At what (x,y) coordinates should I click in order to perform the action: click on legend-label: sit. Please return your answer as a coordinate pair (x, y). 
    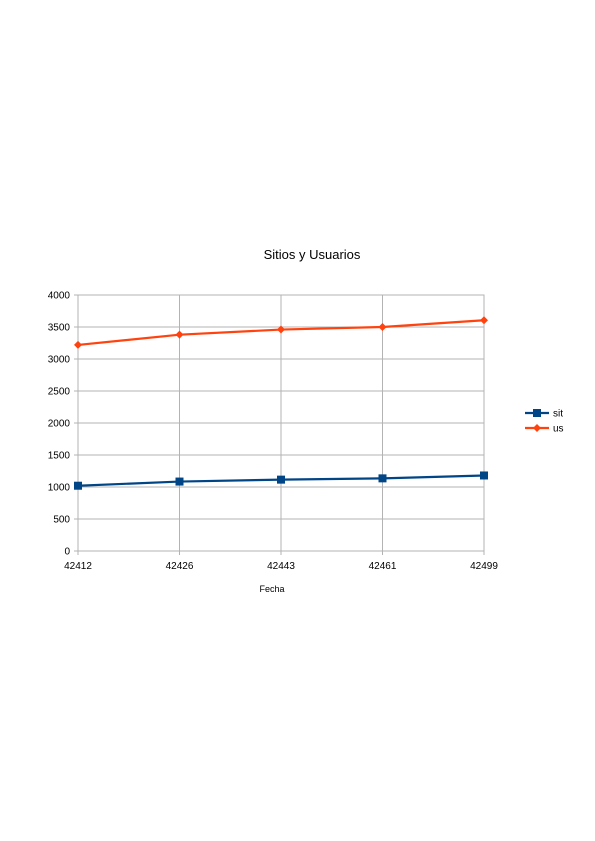
    Looking at the image, I should click on (558, 414).